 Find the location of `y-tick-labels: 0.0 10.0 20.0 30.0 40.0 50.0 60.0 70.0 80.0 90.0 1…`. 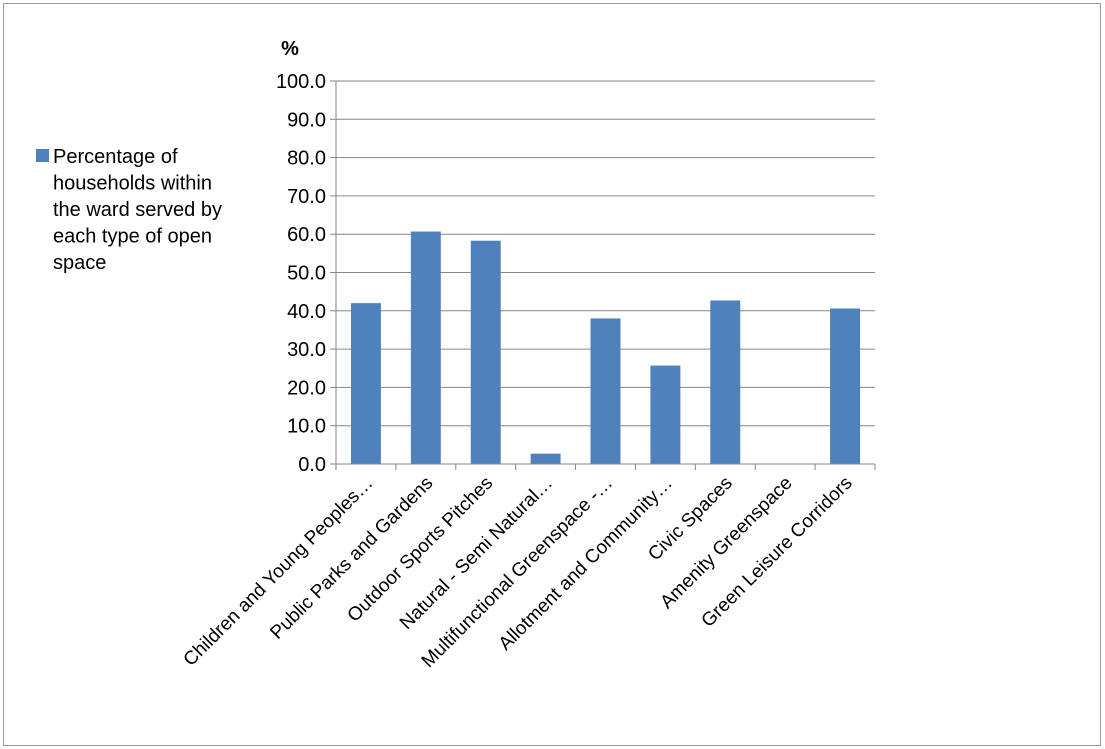

y-tick-labels: 0.0 10.0 20.0 30.0 40.0 50.0 60.0 70.0 80.0 90.0 1… is located at coordinates (301, 273).